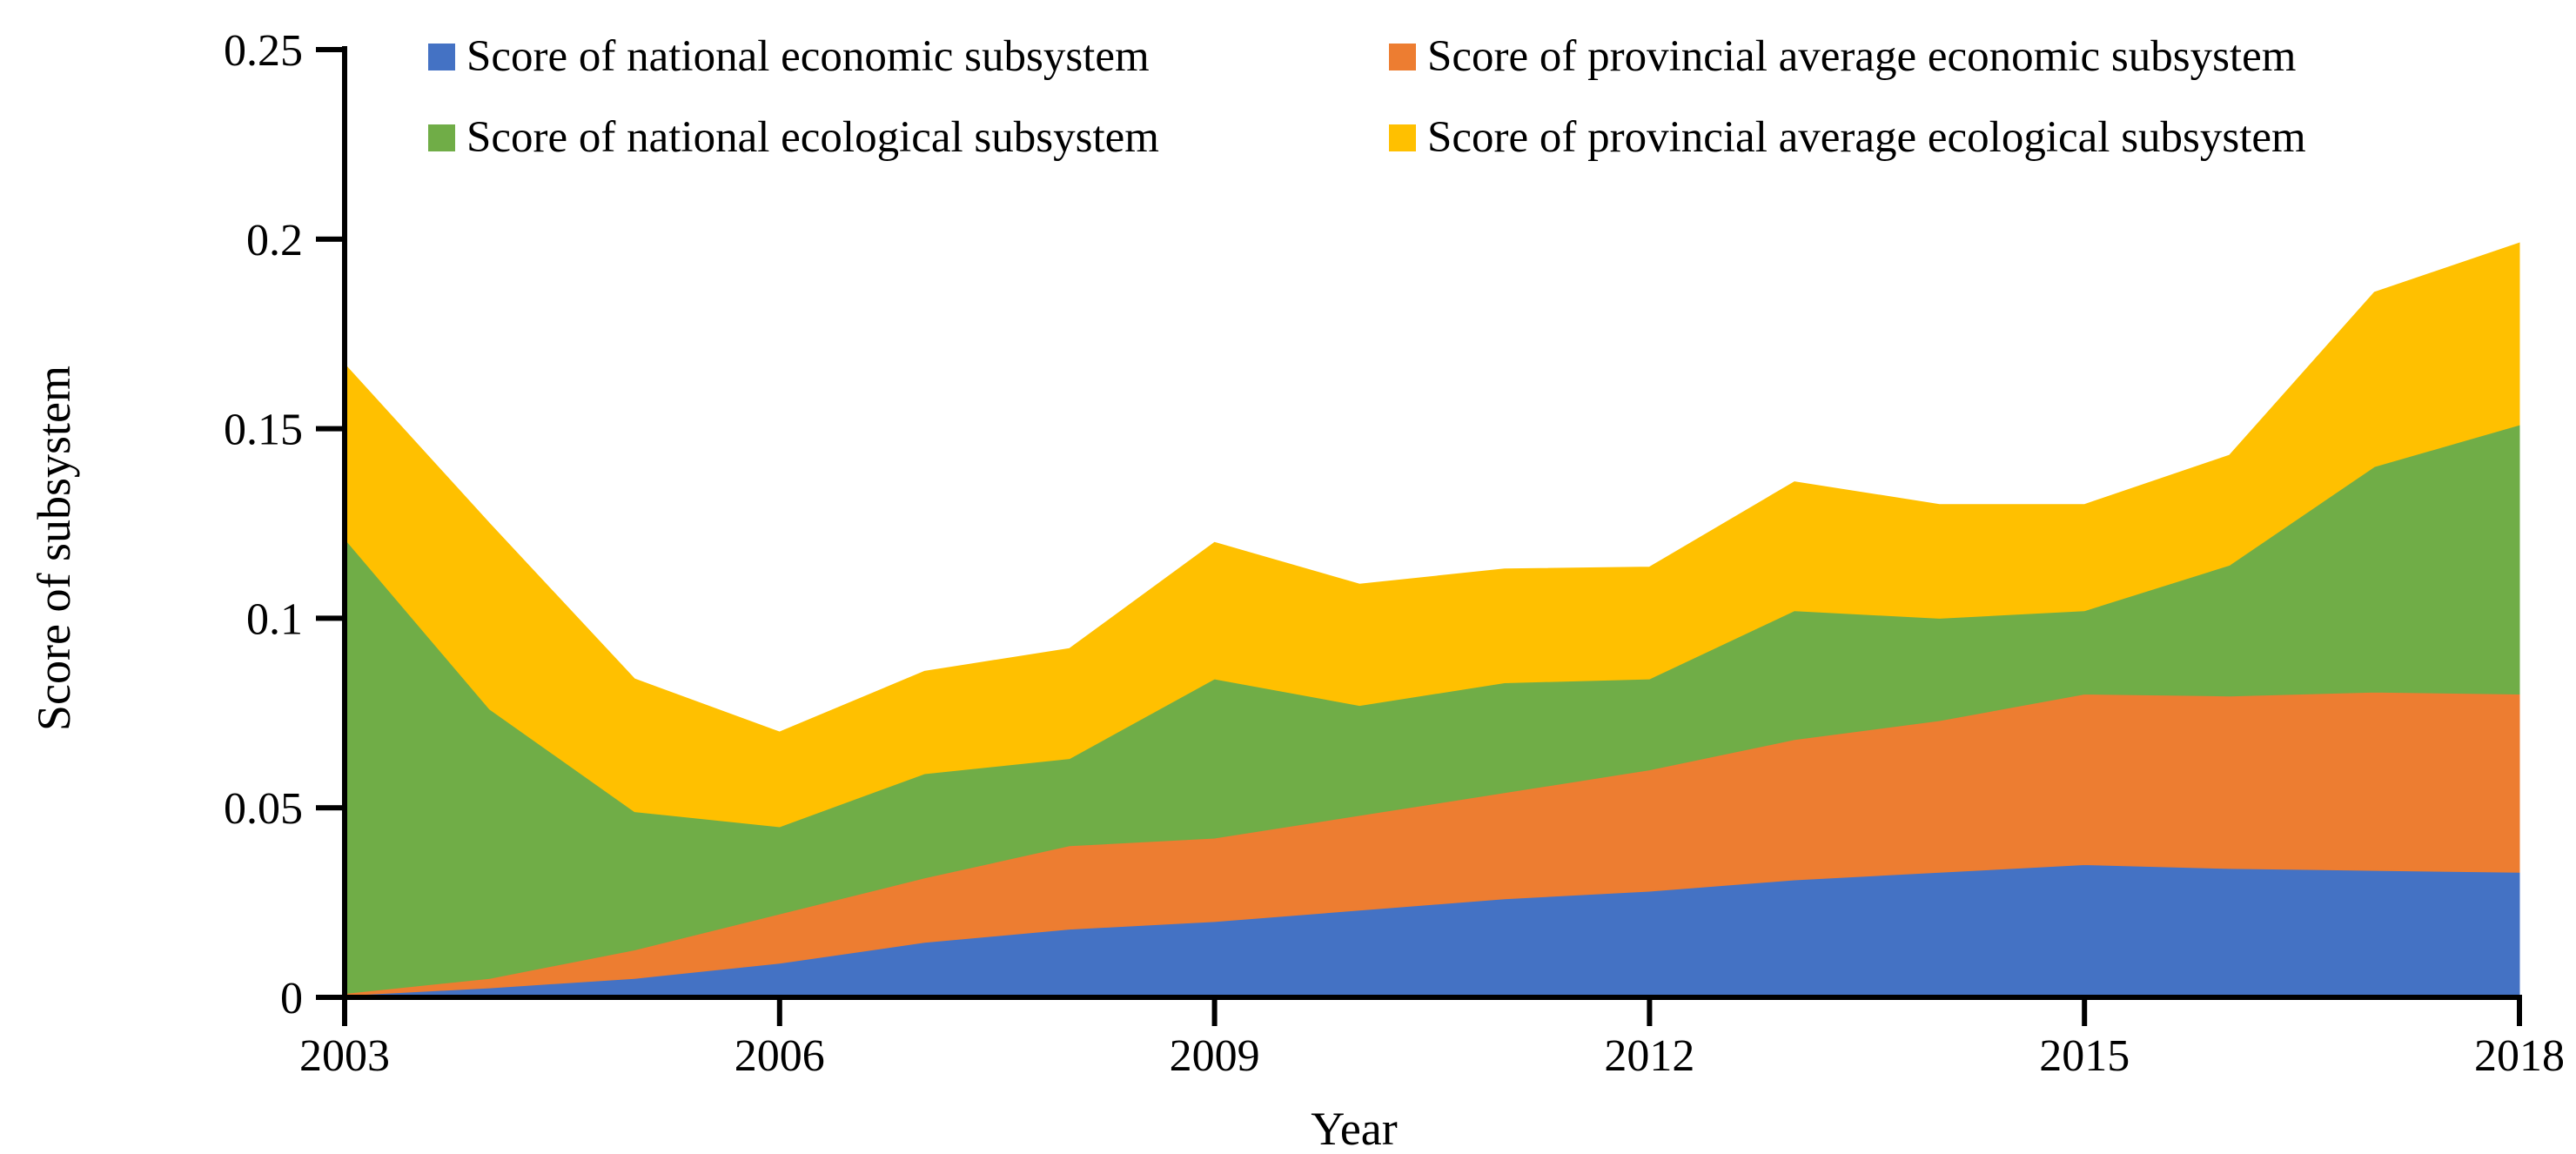 This screenshot has width=2576, height=1154. I want to click on x-tick-label: 2012, so click(1649, 1056).